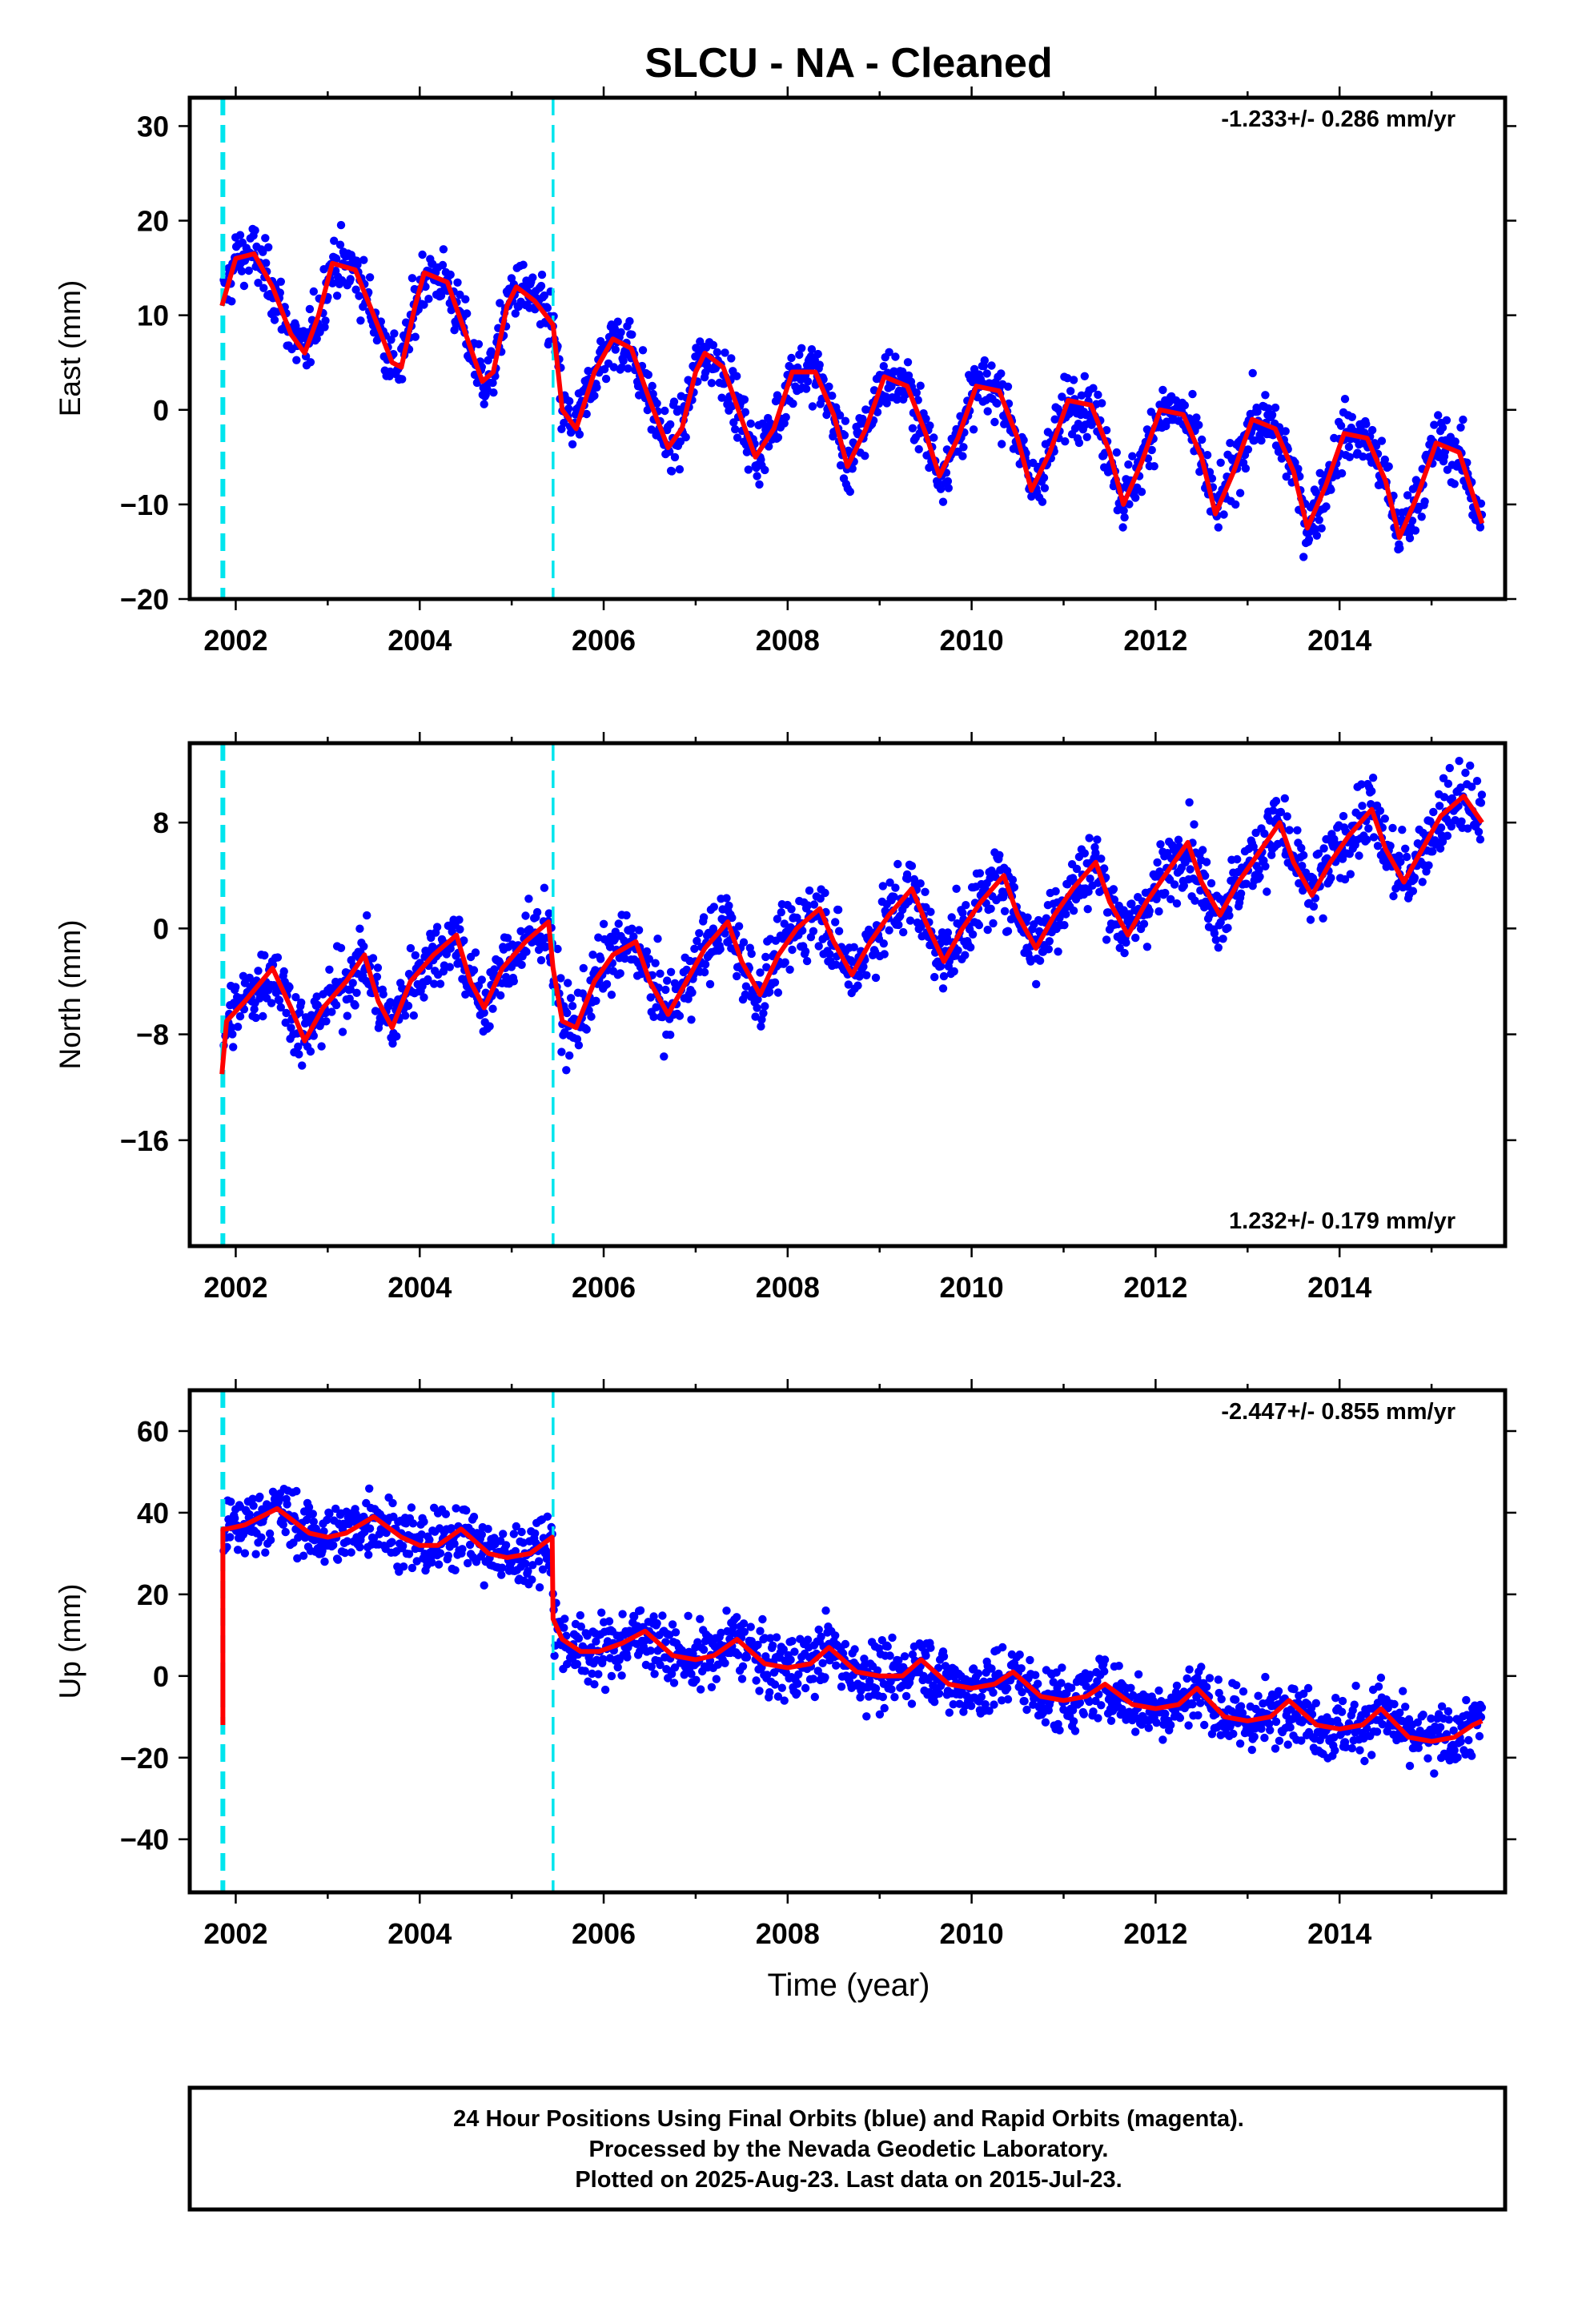 This screenshot has height=2324, width=1582. Describe the element at coordinates (70, 994) in the screenshot. I see `north-axis-label: North (mm)` at that location.